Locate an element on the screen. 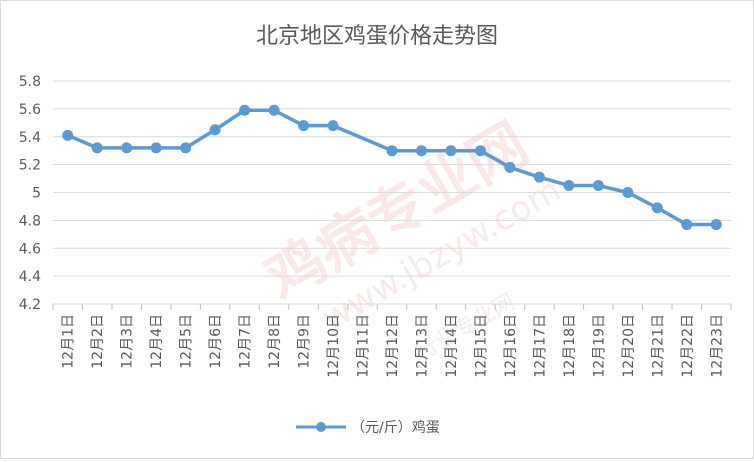  y-tick-label: 4.4 is located at coordinates (30, 277).